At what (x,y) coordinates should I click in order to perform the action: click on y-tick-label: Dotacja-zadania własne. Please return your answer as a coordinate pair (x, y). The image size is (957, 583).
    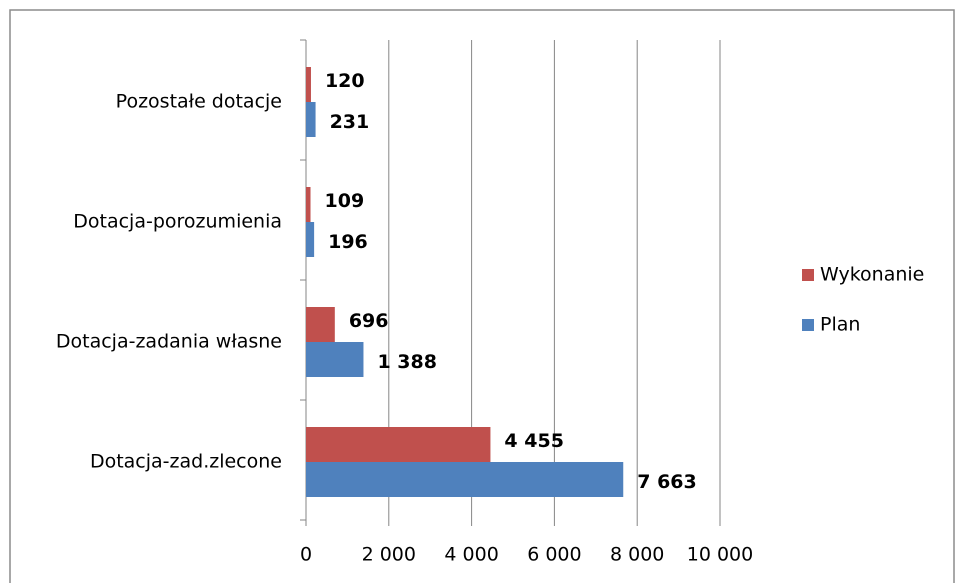
    Looking at the image, I should click on (169, 342).